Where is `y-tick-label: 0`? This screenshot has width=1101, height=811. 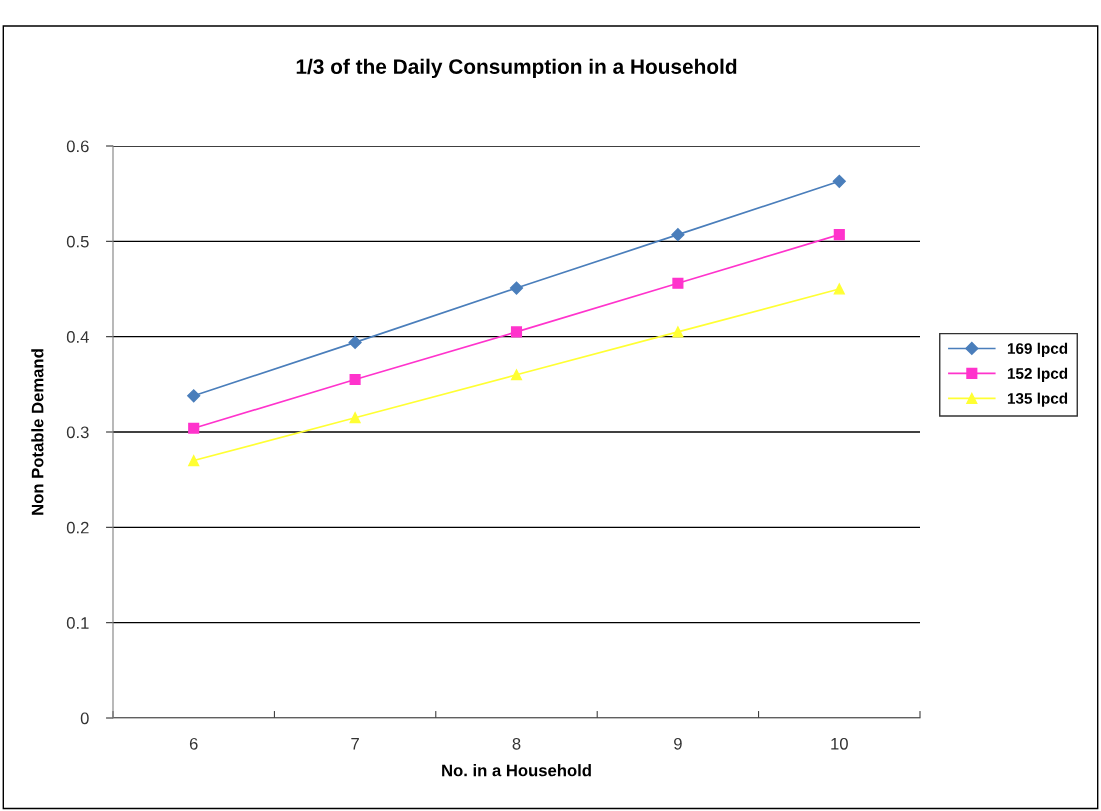
y-tick-label: 0 is located at coordinates (84, 718).